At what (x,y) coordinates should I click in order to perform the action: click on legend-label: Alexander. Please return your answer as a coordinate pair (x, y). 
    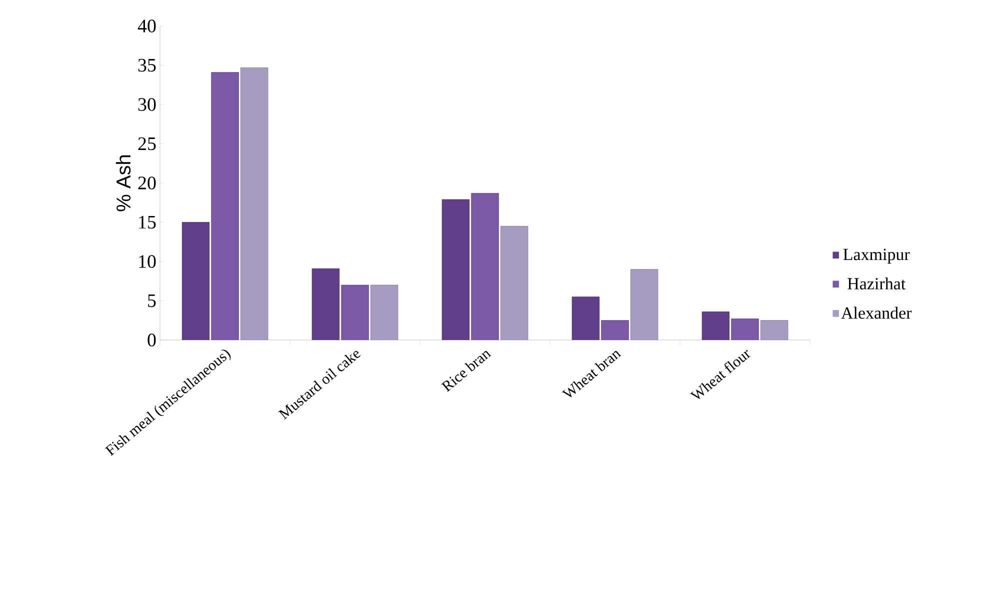
    Looking at the image, I should click on (876, 312).